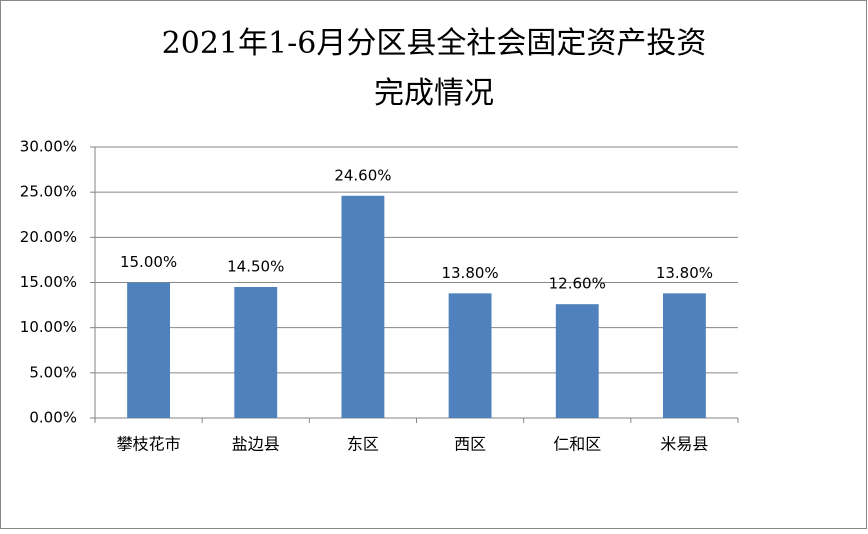 The height and width of the screenshot is (534, 868). Describe the element at coordinates (53, 372) in the screenshot. I see `y-tick-label: 5.00%` at that location.